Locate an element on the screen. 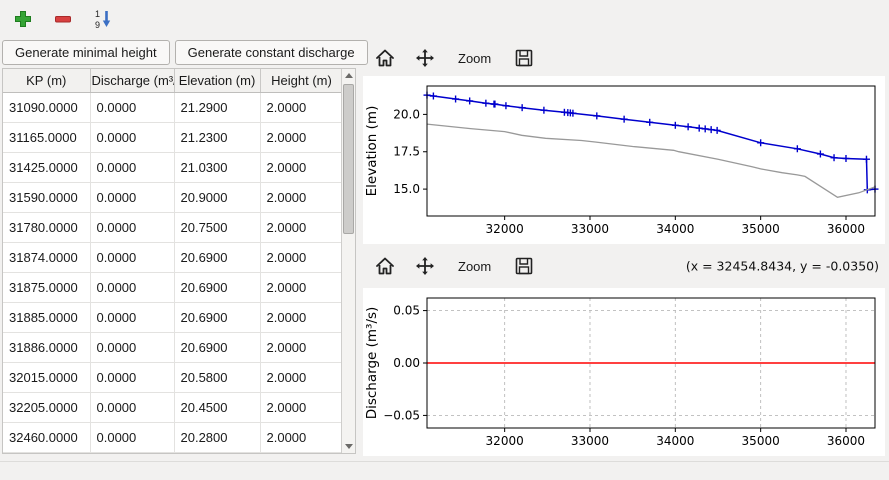  table-cell: 32015.0000 is located at coordinates (47, 377).